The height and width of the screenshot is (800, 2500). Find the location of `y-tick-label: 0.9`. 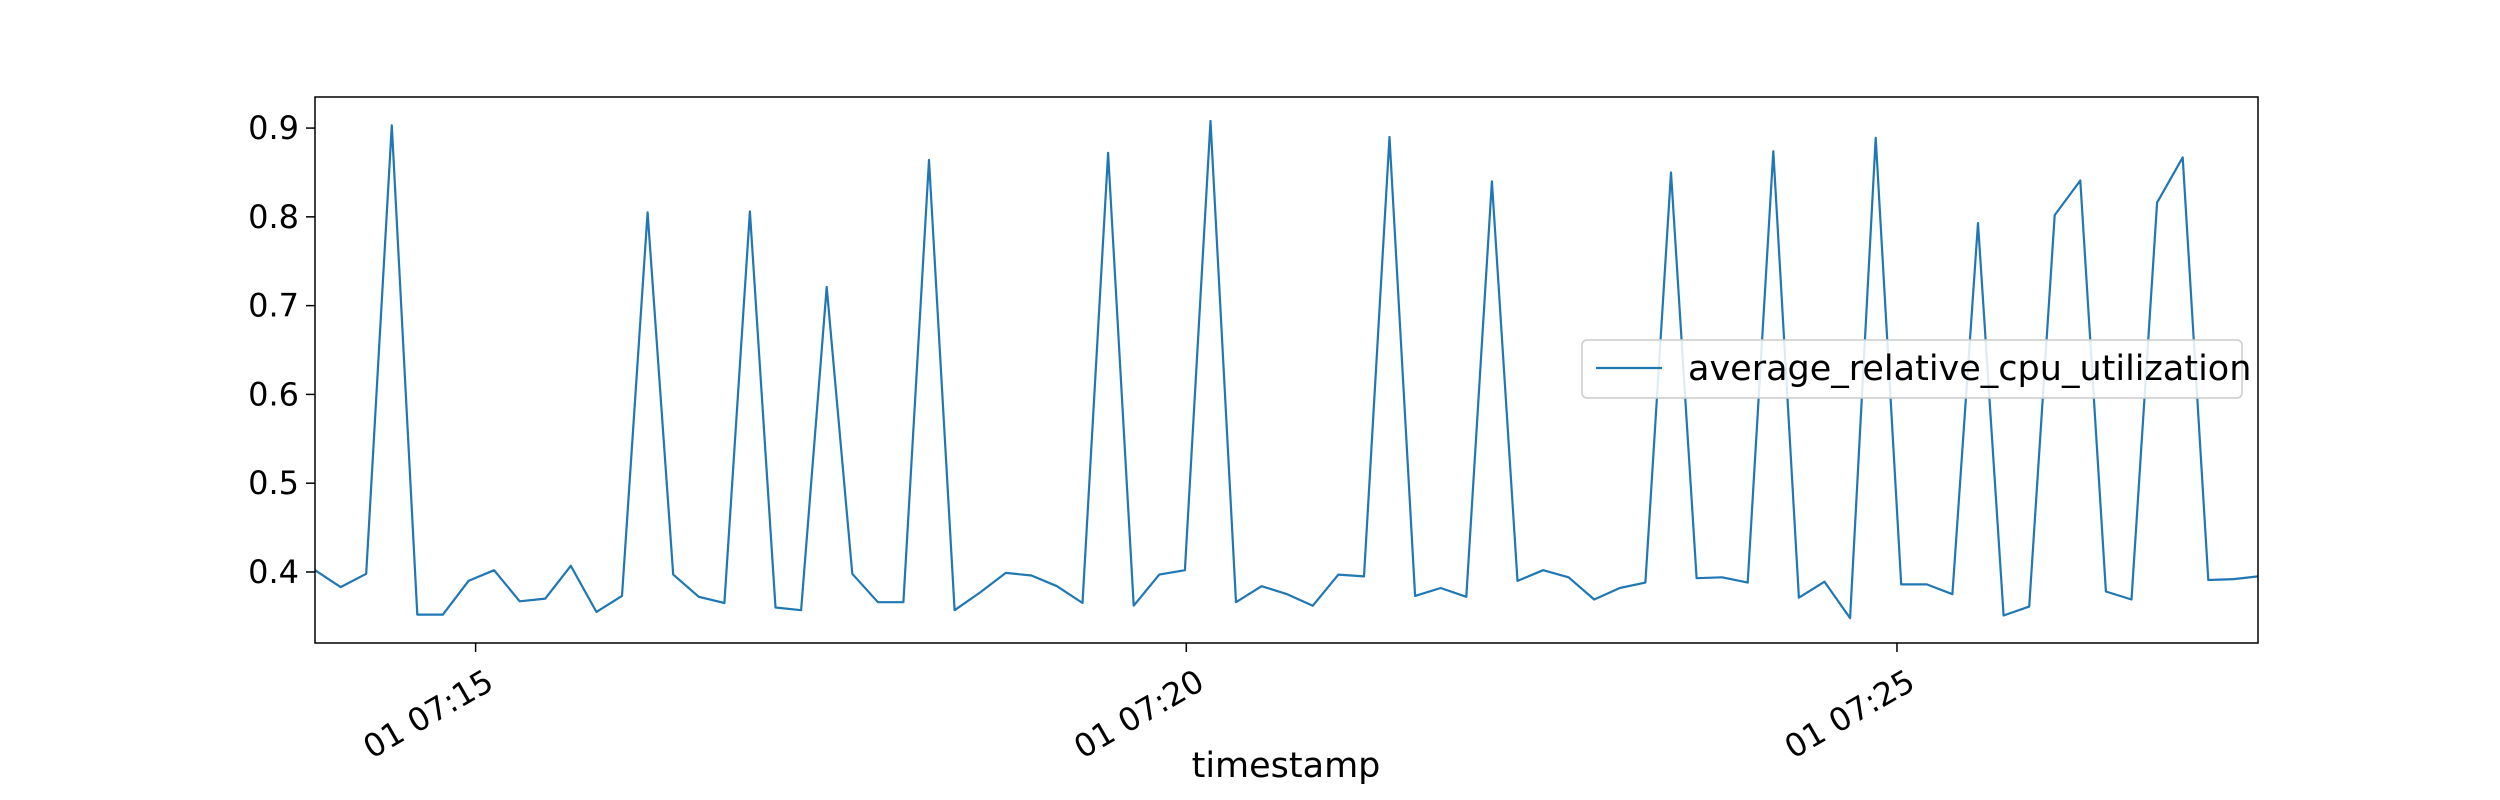

y-tick-label: 0.9 is located at coordinates (273, 128).